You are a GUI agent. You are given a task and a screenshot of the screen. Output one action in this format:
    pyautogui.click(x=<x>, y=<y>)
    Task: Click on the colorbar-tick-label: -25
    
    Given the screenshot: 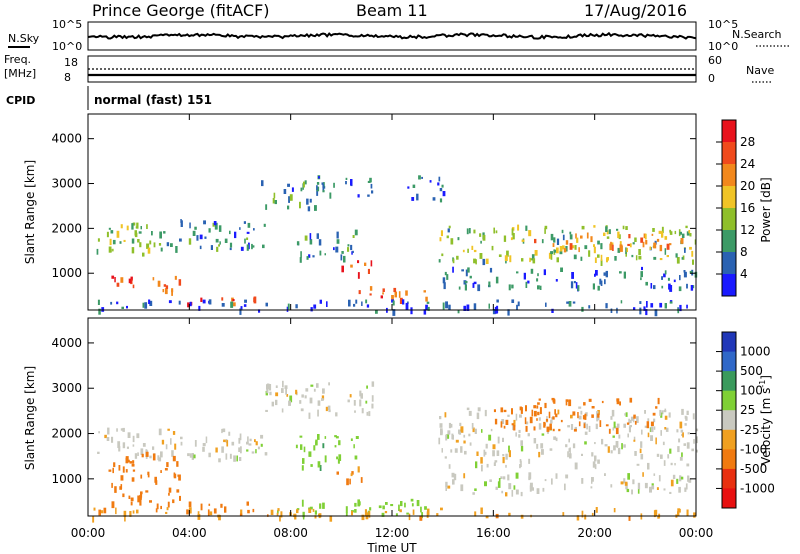 What is the action you would take?
    pyautogui.click(x=750, y=430)
    